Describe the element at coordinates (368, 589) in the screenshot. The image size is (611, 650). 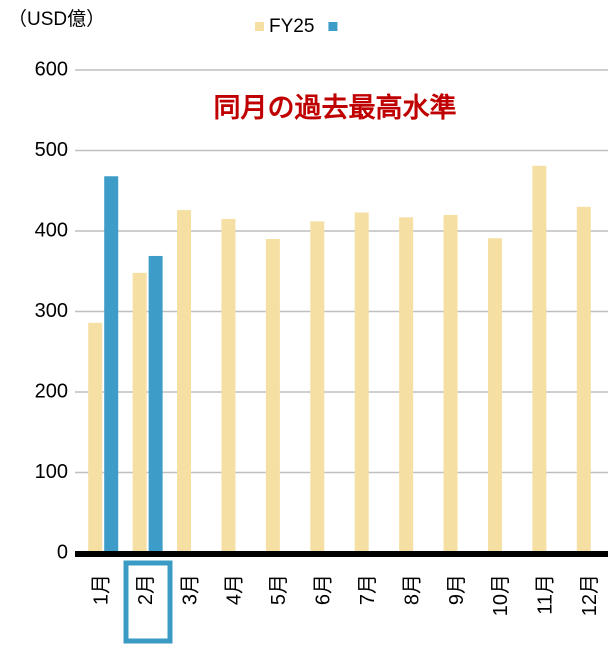
I see `x-tick-label: 7月` at that location.